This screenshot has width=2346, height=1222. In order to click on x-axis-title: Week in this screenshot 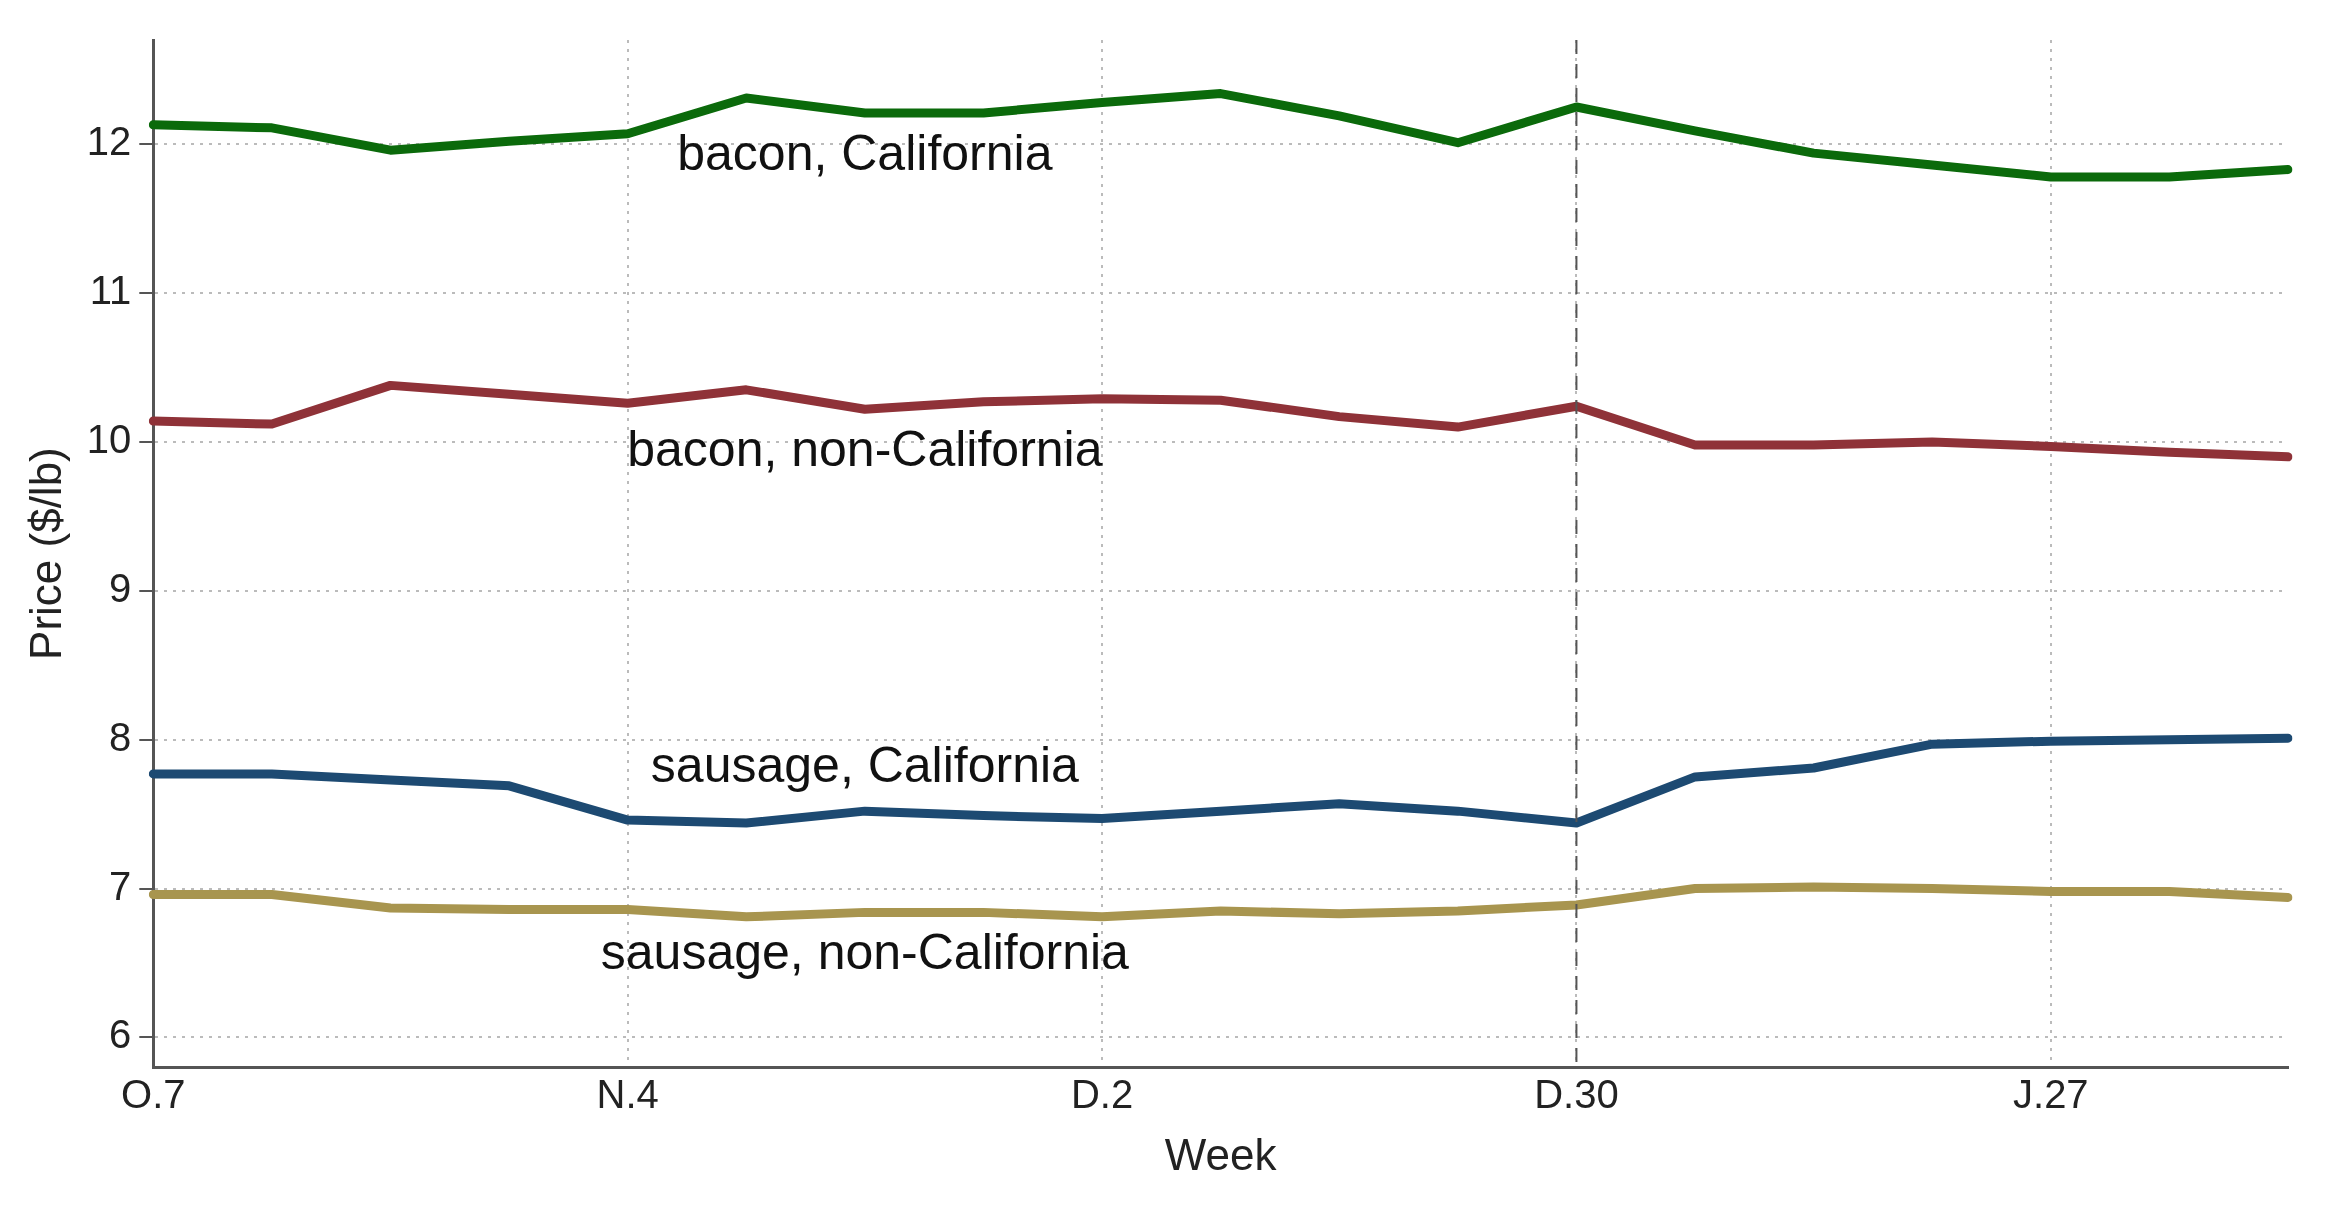, I will do `click(1221, 1154)`.